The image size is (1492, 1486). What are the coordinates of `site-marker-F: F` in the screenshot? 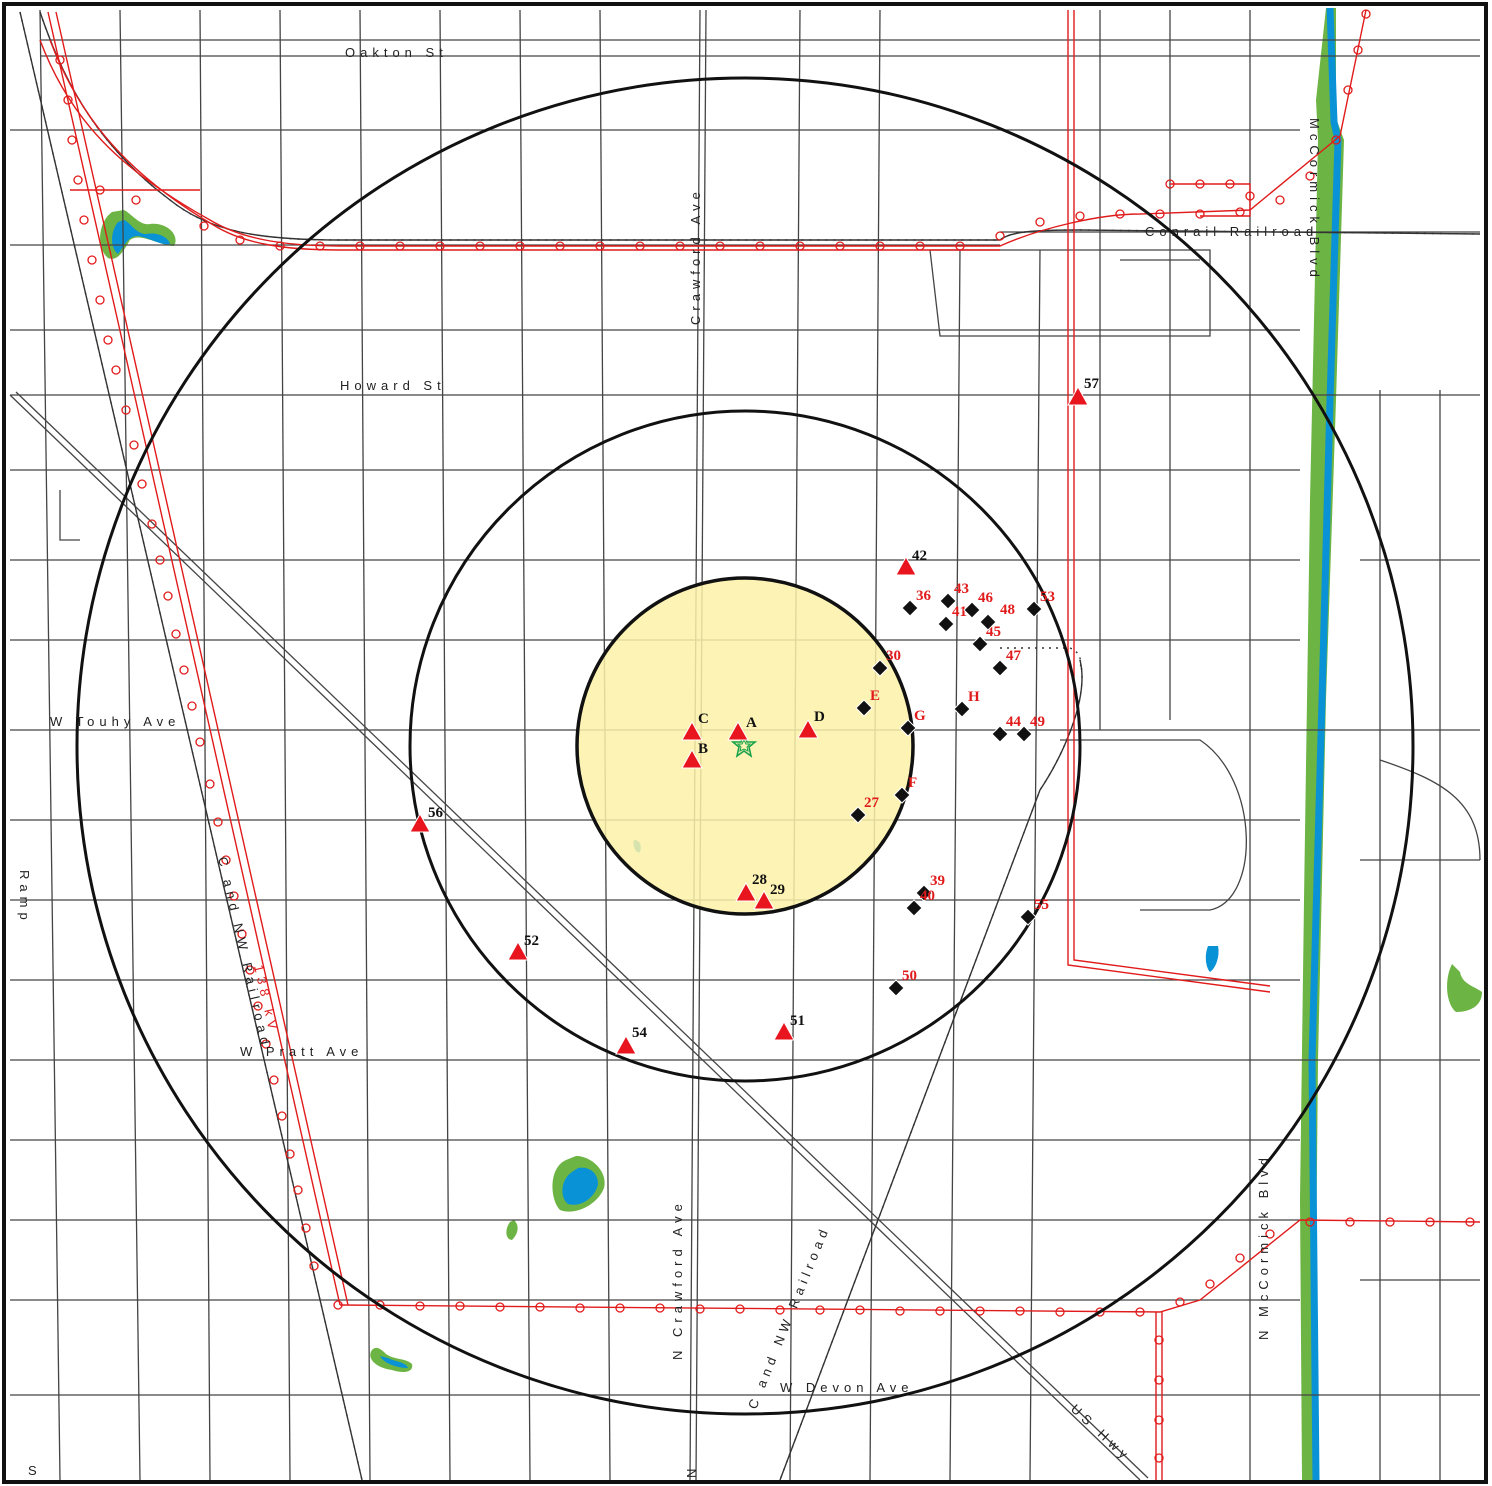 It's located at (905, 789).